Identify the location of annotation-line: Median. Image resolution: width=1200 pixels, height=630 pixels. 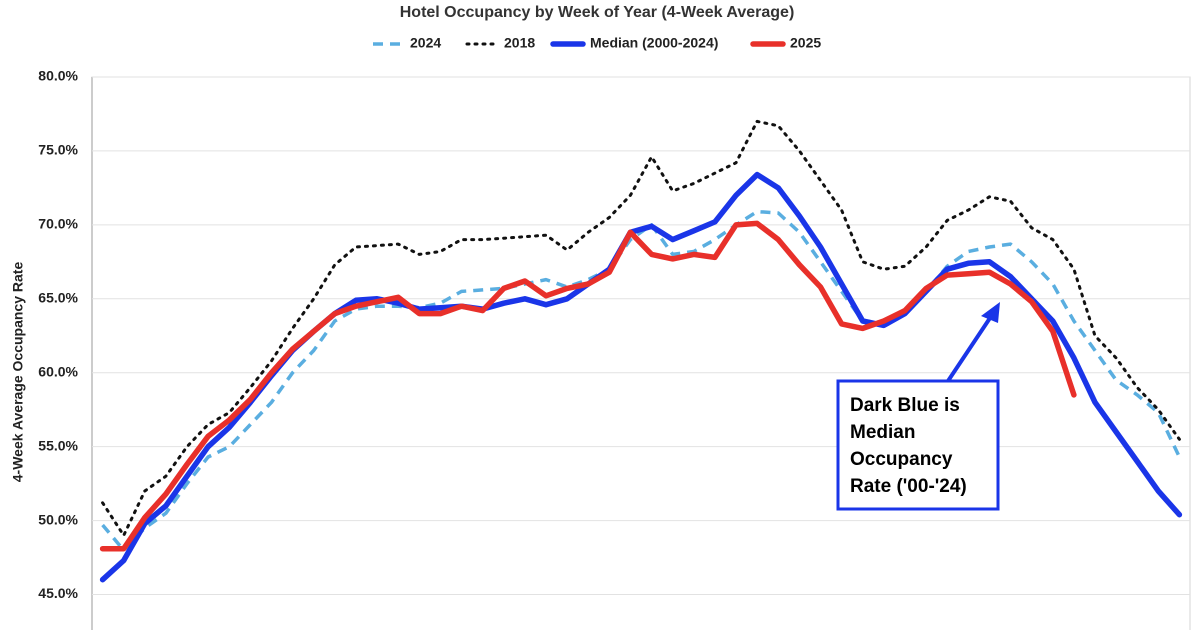
(882, 432).